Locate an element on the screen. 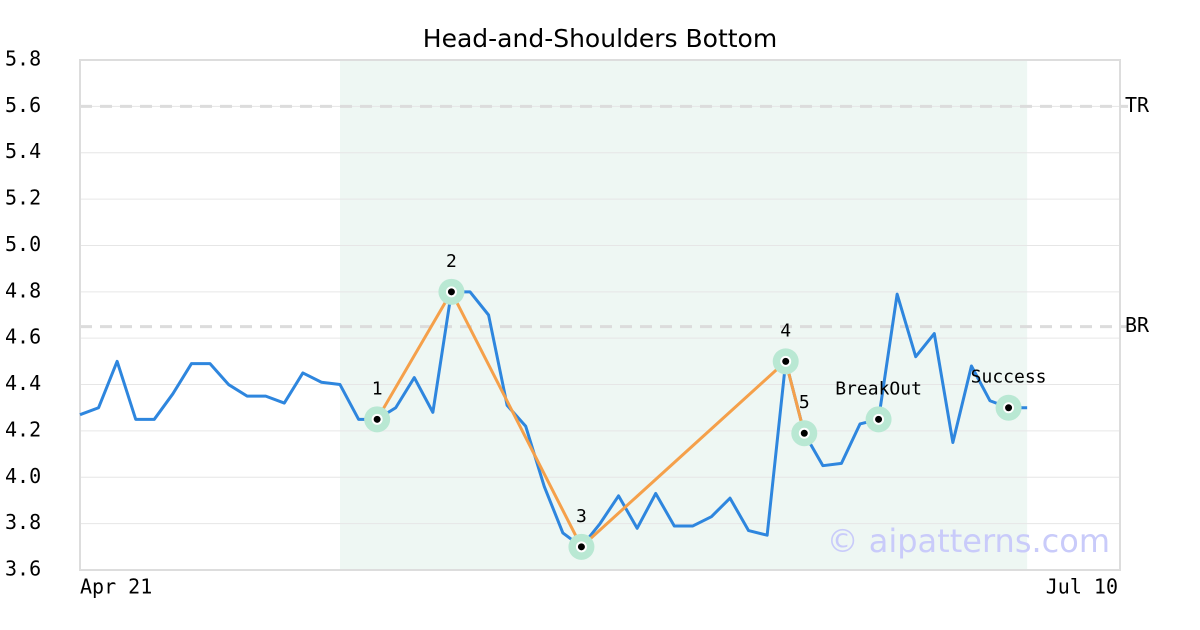 The image size is (1200, 630). marker-label: 2 is located at coordinates (451, 261).